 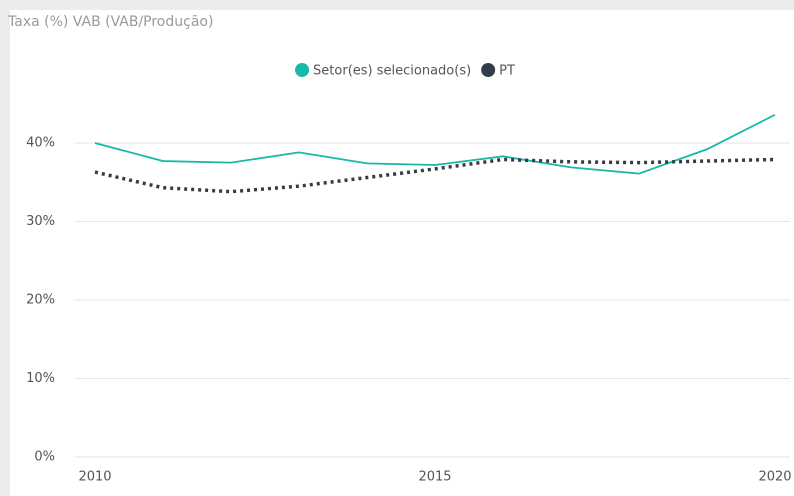 I want to click on y-tick-label: 10%, so click(x=40, y=378).